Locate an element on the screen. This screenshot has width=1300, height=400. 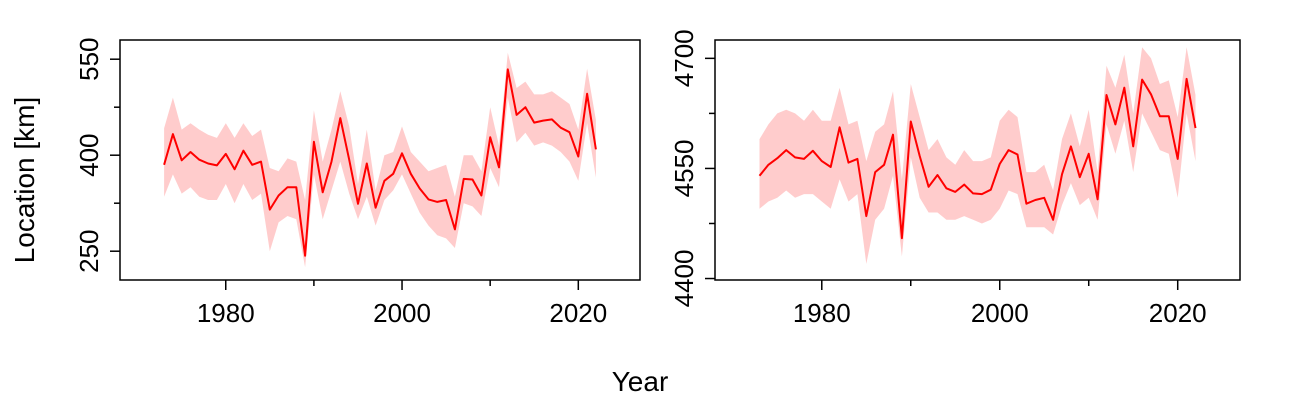
y-tick-label: 4700 is located at coordinates (684, 58).